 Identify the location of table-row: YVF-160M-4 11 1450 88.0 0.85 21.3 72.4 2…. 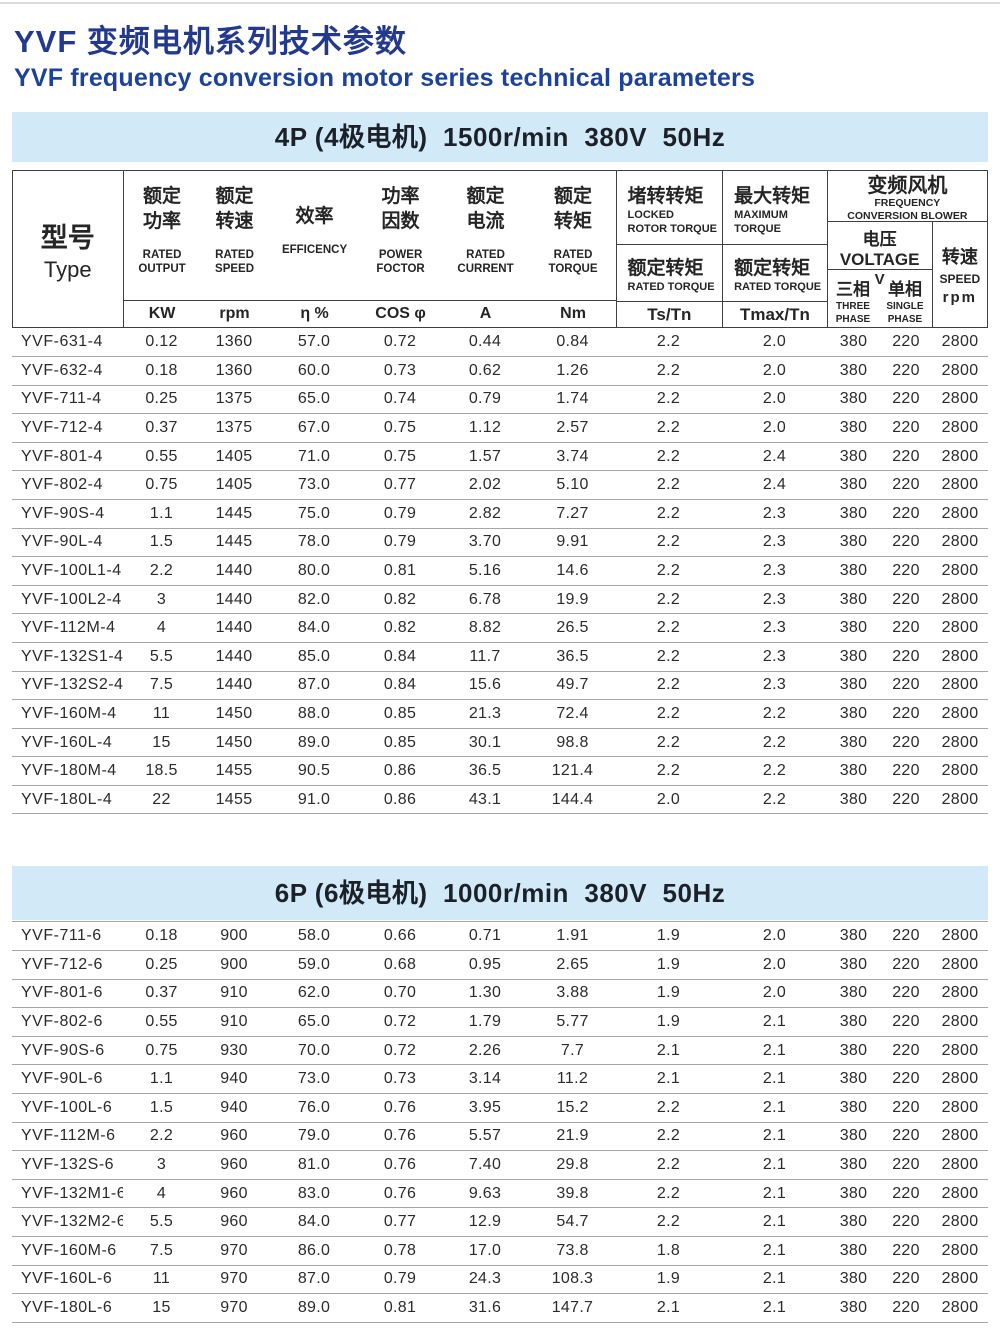
(500, 714).